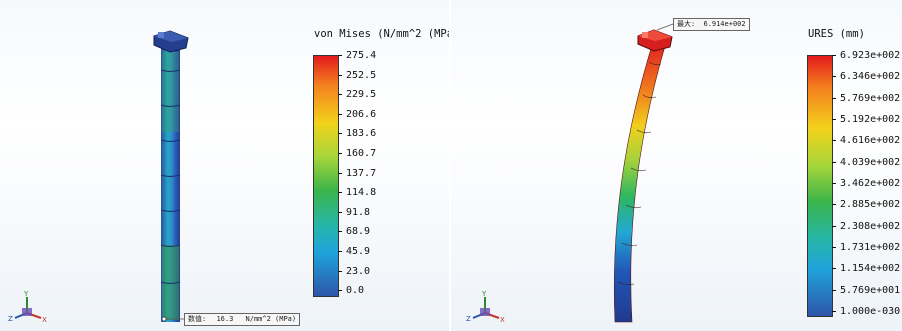 Image resolution: width=902 pixels, height=331 pixels. What do you see at coordinates (686, 24) in the screenshot?
I see `max-label: 最大:` at bounding box center [686, 24].